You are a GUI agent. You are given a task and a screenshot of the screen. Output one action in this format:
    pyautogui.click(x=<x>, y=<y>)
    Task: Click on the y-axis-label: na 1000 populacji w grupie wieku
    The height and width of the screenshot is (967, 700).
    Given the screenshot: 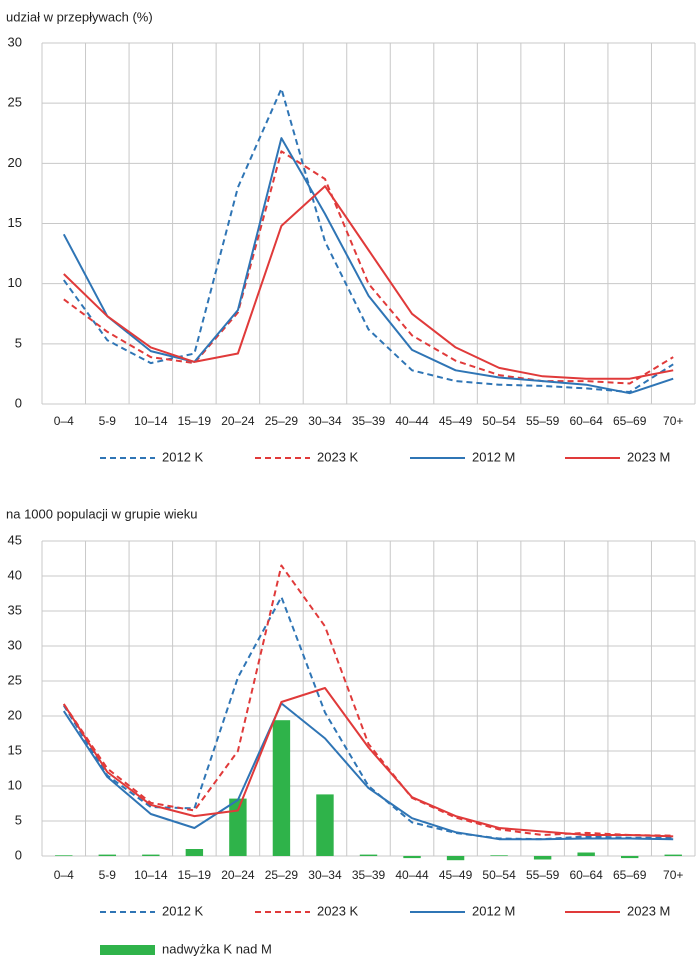 What is the action you would take?
    pyautogui.click(x=102, y=513)
    